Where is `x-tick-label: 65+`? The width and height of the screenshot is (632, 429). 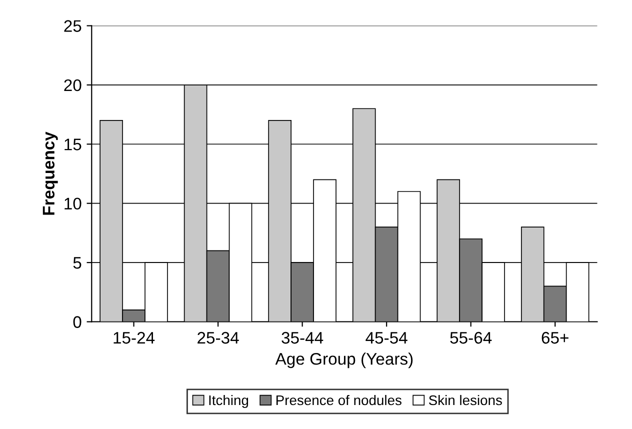 x-tick-label: 65+ is located at coordinates (555, 338).